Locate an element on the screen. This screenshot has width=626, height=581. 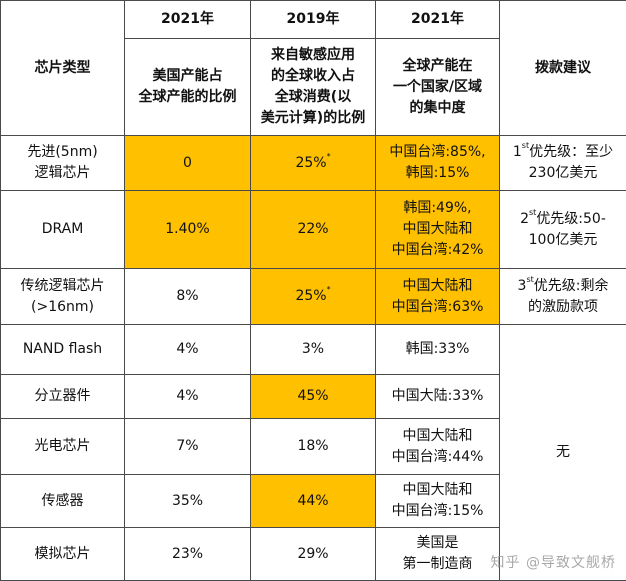
revenue-cell: 18% is located at coordinates (313, 447).